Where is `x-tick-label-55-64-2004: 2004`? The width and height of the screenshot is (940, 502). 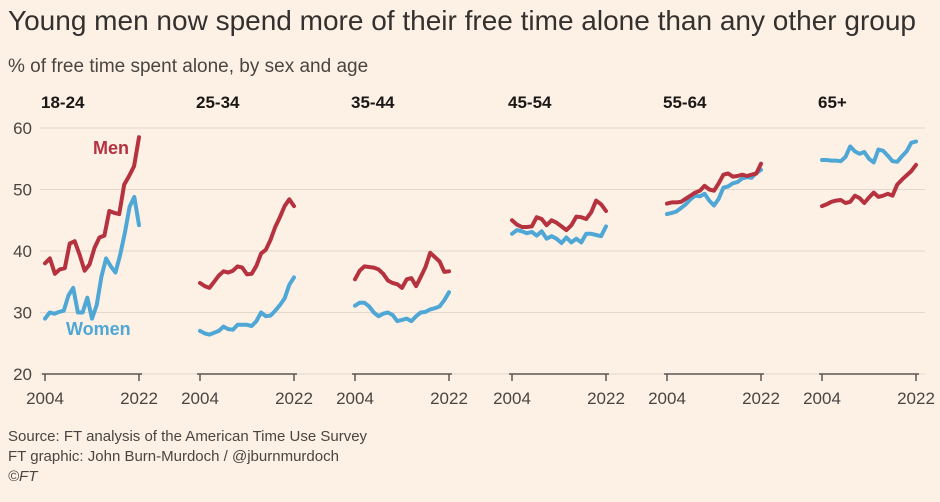
x-tick-label-55-64-2004: 2004 is located at coordinates (667, 398).